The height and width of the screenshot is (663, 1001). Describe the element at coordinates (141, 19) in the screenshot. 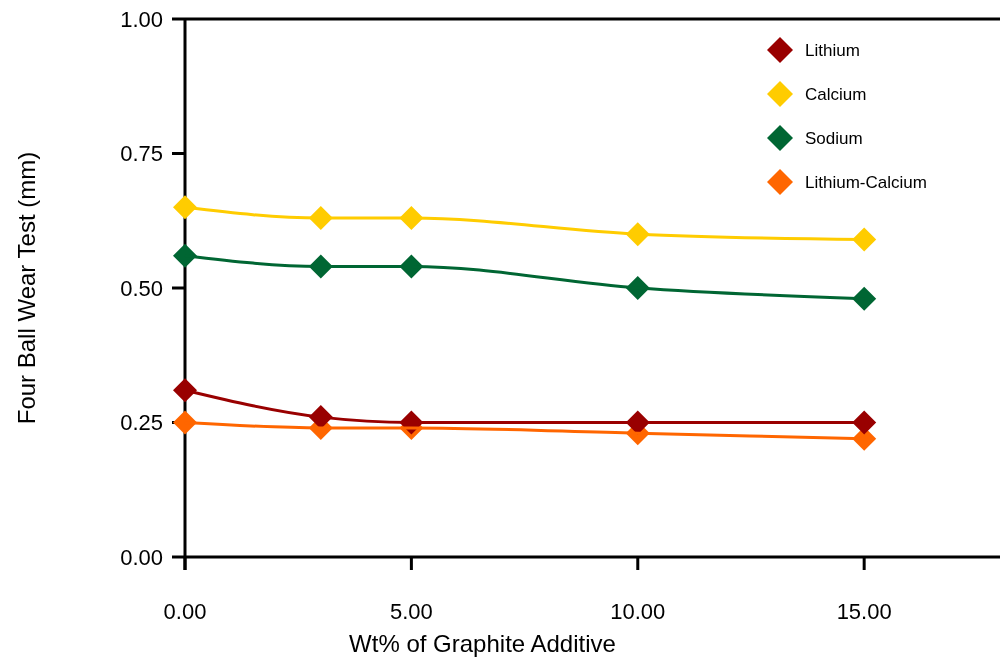

I see `y-tick-label: 1.00` at that location.